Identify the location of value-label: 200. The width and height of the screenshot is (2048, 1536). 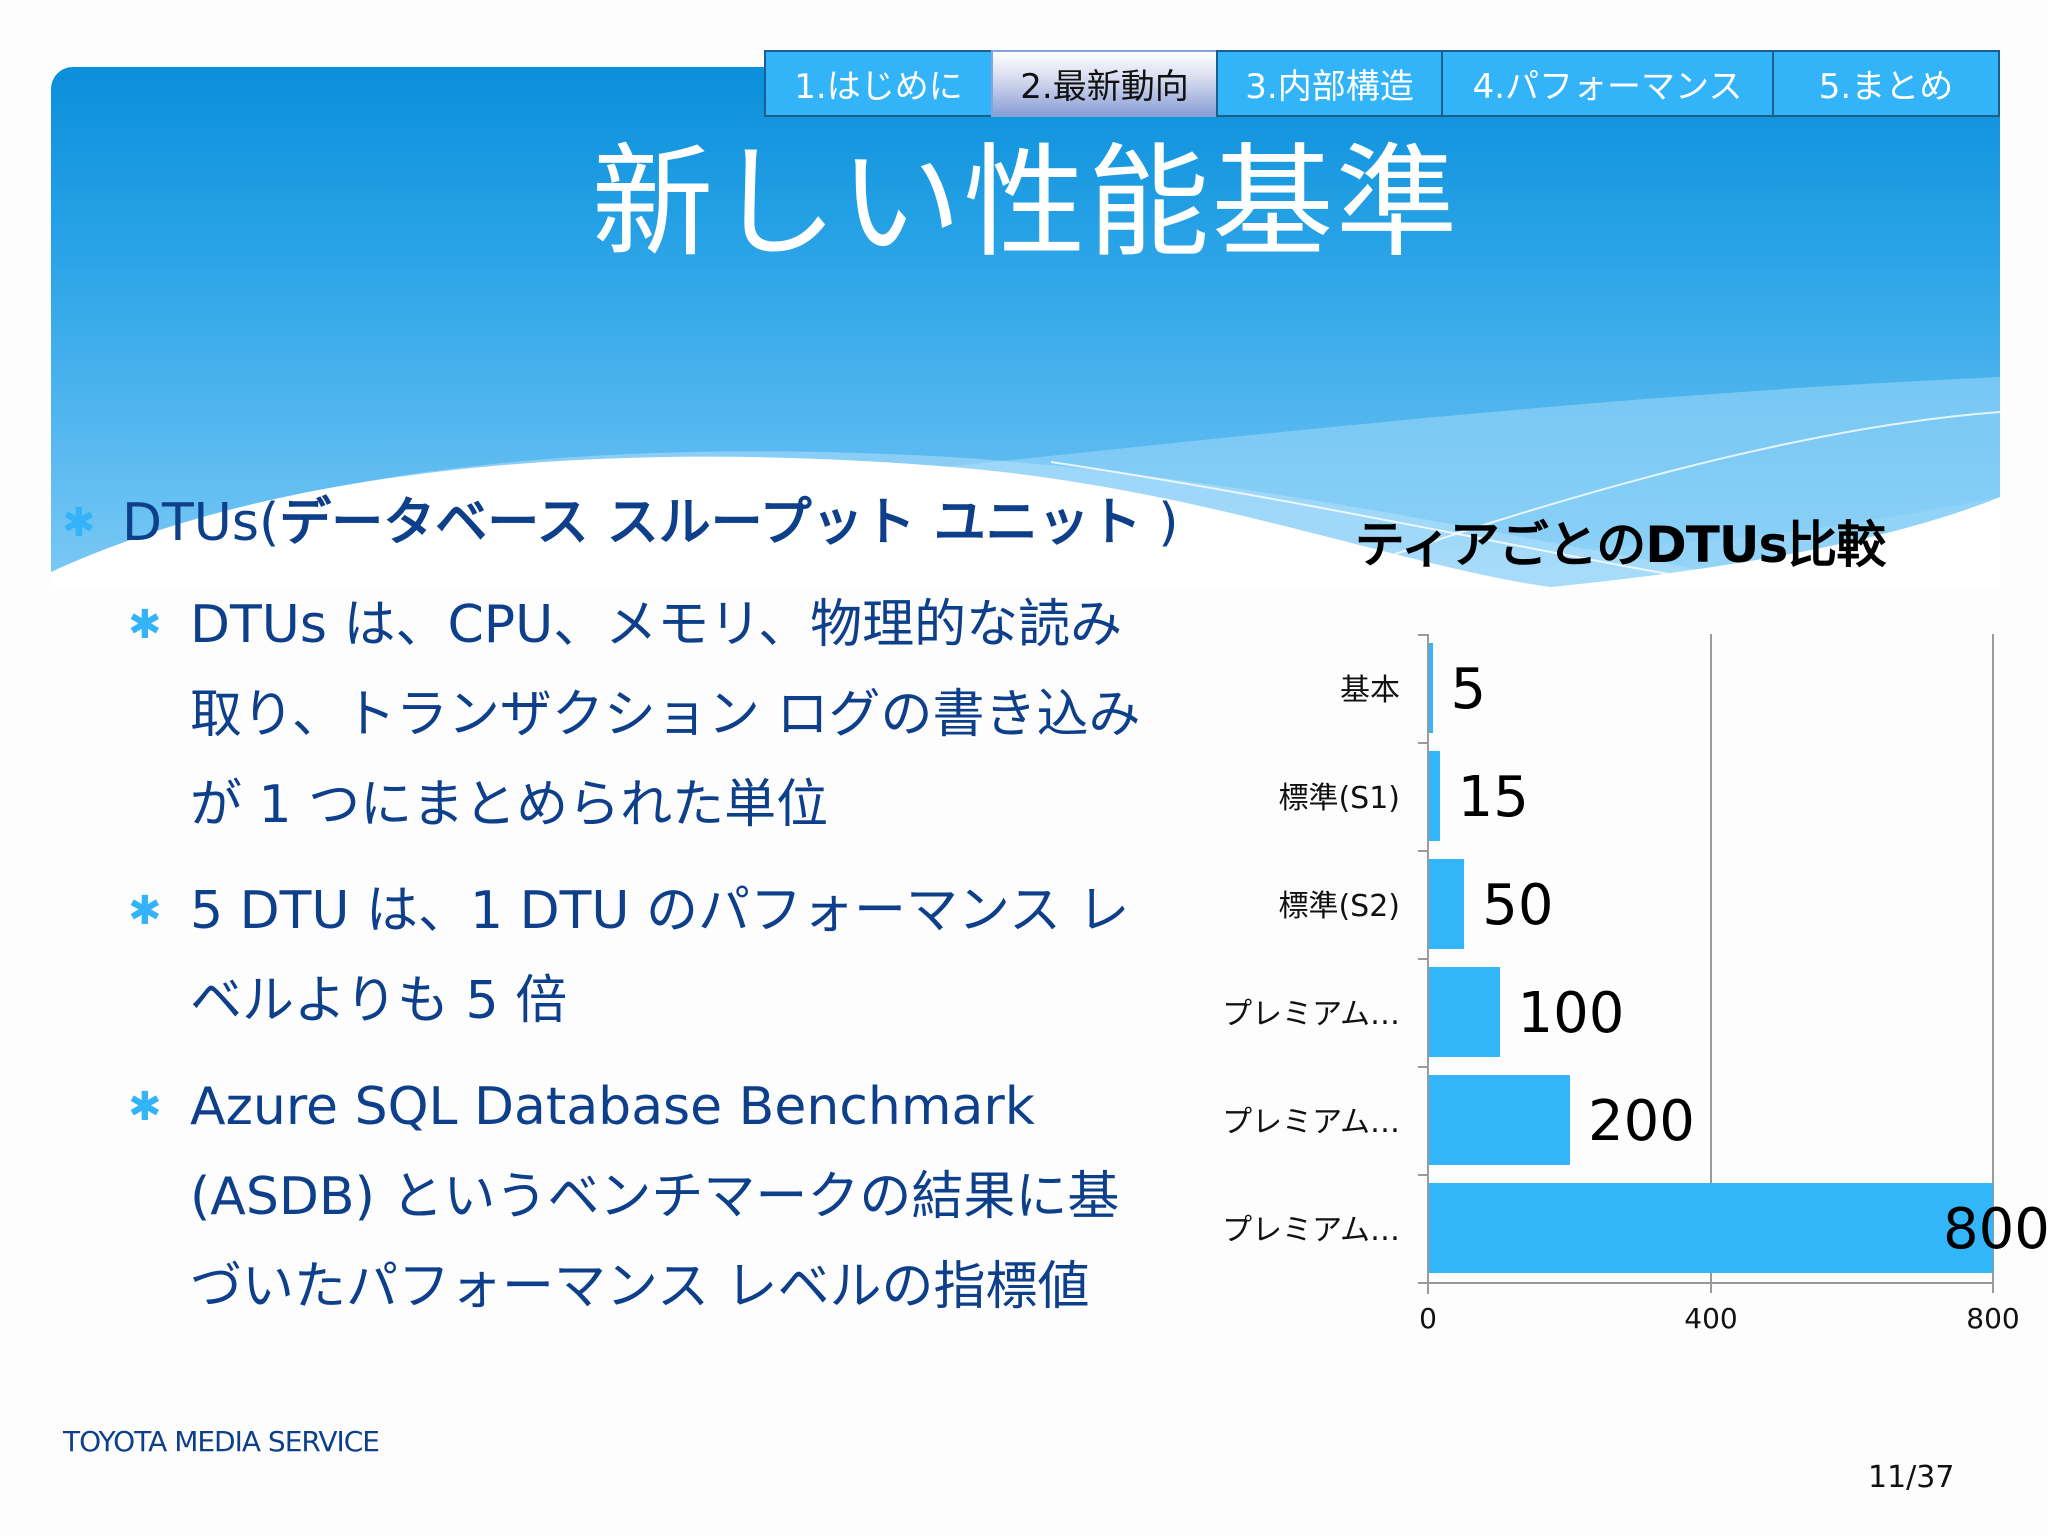
(1641, 1121).